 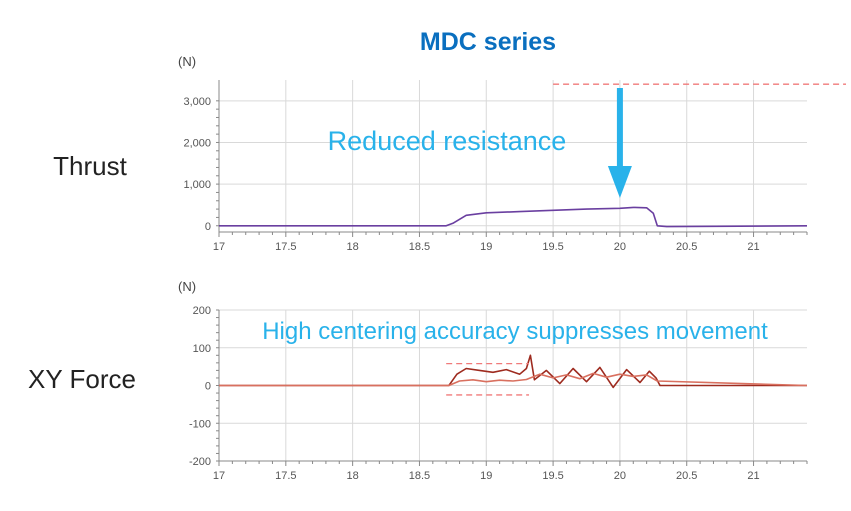 I want to click on thrust-x-tick-label: 19.5, so click(x=552, y=247).